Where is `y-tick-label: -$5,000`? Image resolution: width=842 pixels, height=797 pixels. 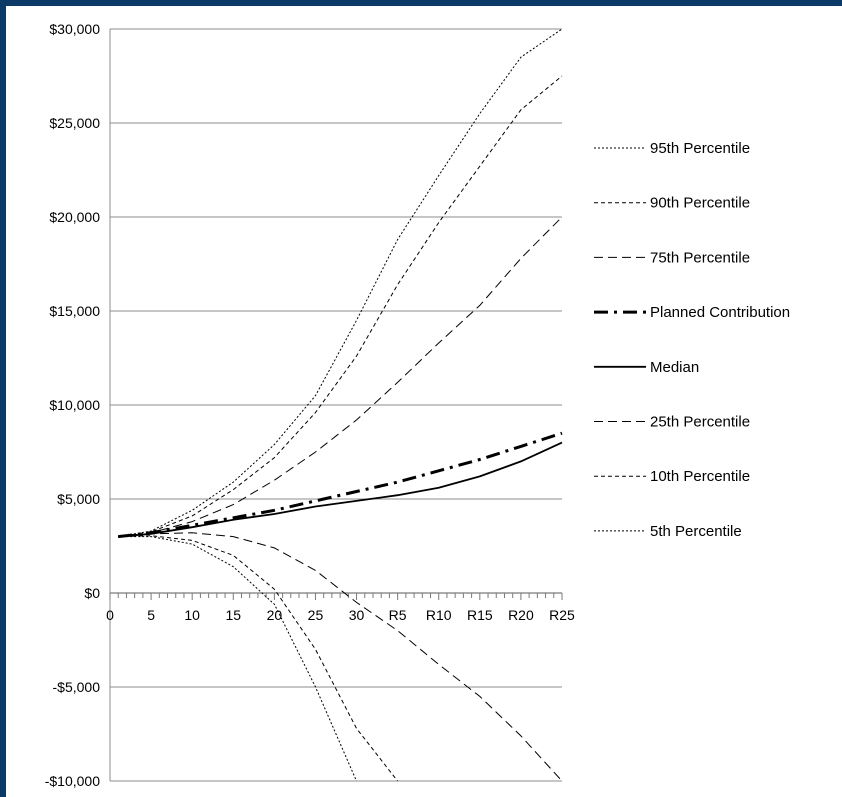 y-tick-label: -$5,000 is located at coordinates (77, 687).